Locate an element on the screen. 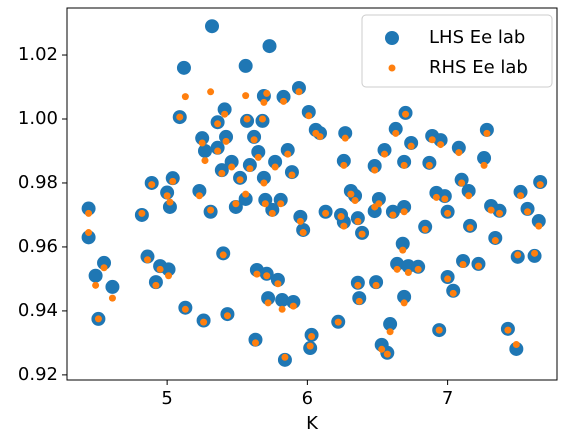  x-tick-label: 6 is located at coordinates (307, 398).